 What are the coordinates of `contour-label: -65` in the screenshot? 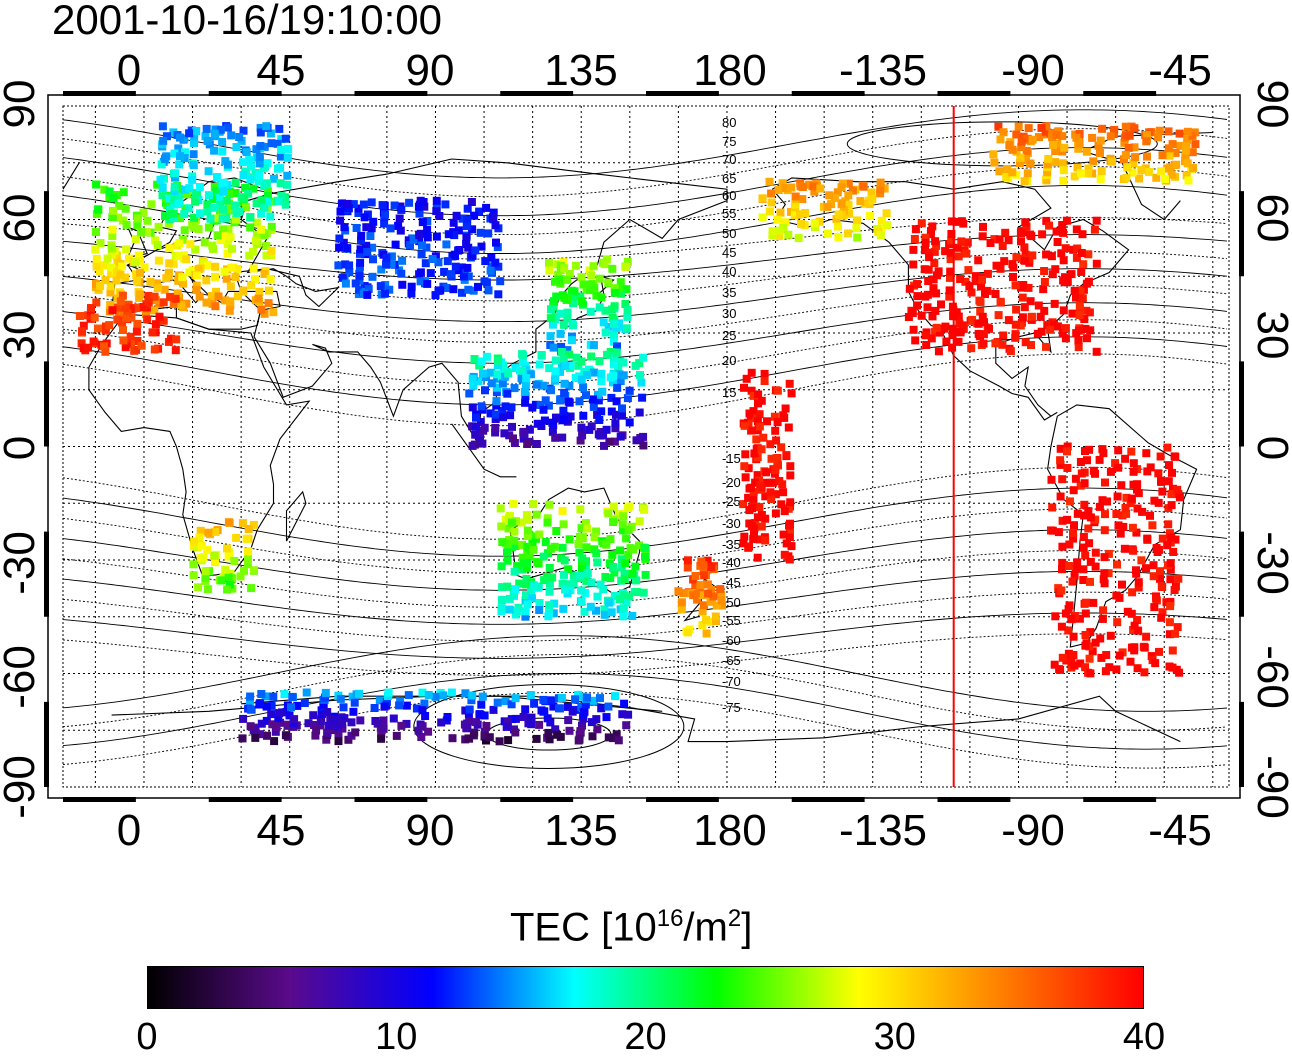 It's located at (731, 660).